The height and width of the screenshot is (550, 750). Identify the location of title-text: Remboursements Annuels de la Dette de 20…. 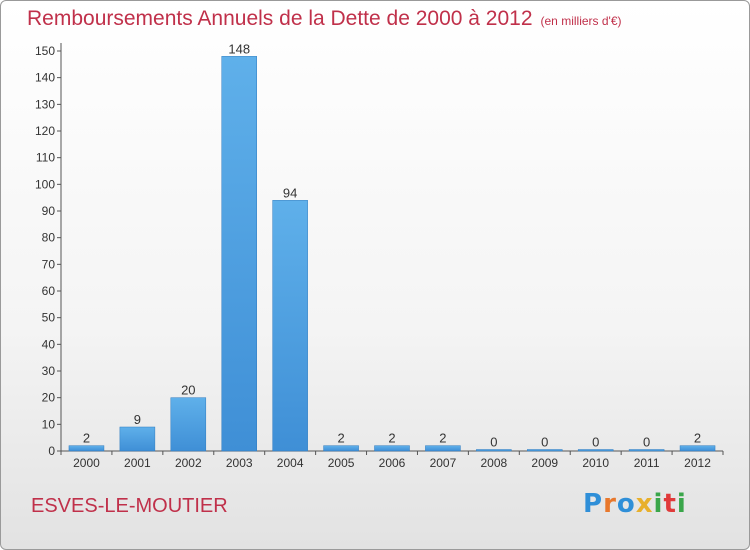
(280, 18).